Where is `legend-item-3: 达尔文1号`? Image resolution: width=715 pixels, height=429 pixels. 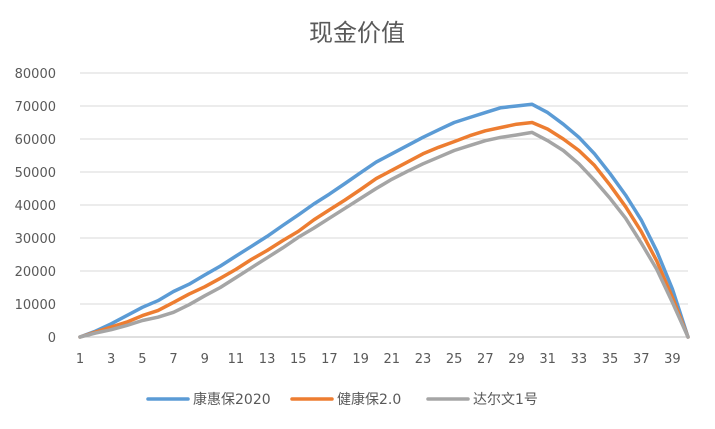 legend-item-3: 达尔文1号 is located at coordinates (482, 400).